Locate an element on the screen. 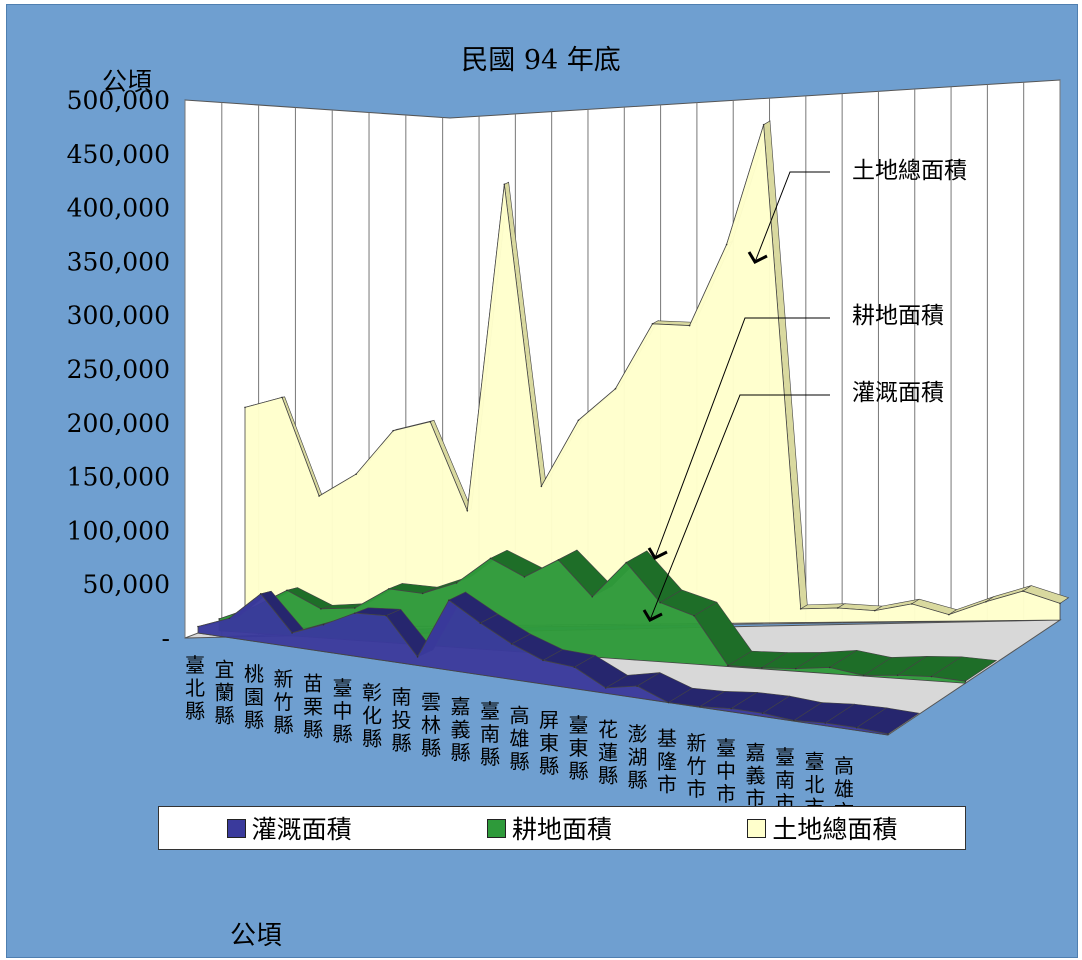 The width and height of the screenshot is (1082, 960). y-tick-label: 300,000 is located at coordinates (118, 315).